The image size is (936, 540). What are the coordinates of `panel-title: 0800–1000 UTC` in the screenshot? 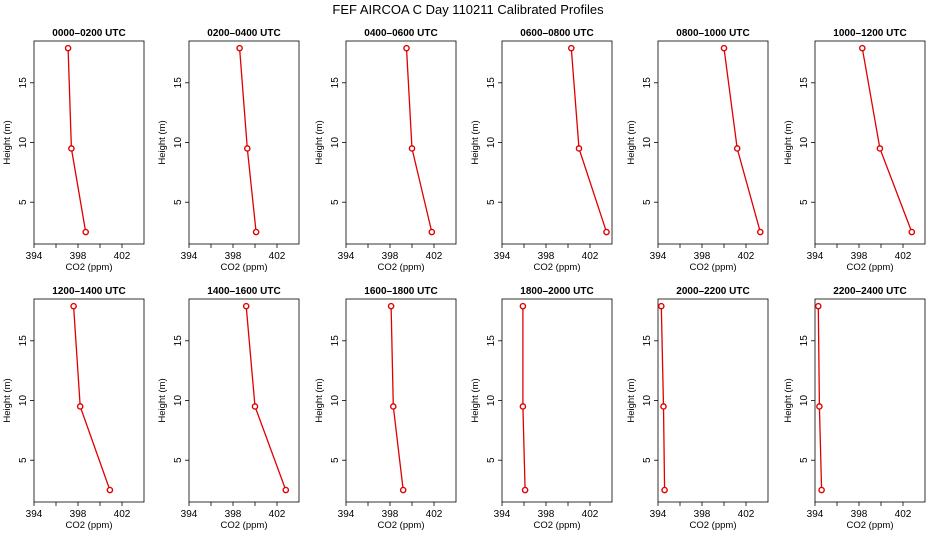 It's located at (712, 33).